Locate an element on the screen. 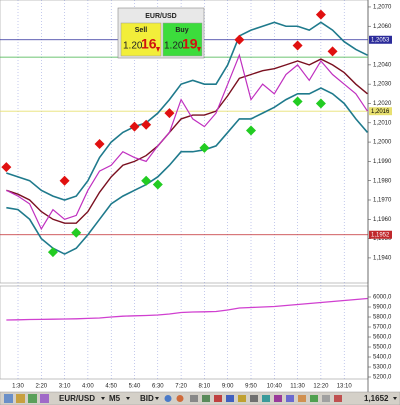 This screenshot has height=405, width=400. y-tick-label: 5800,0 is located at coordinates (382, 318).